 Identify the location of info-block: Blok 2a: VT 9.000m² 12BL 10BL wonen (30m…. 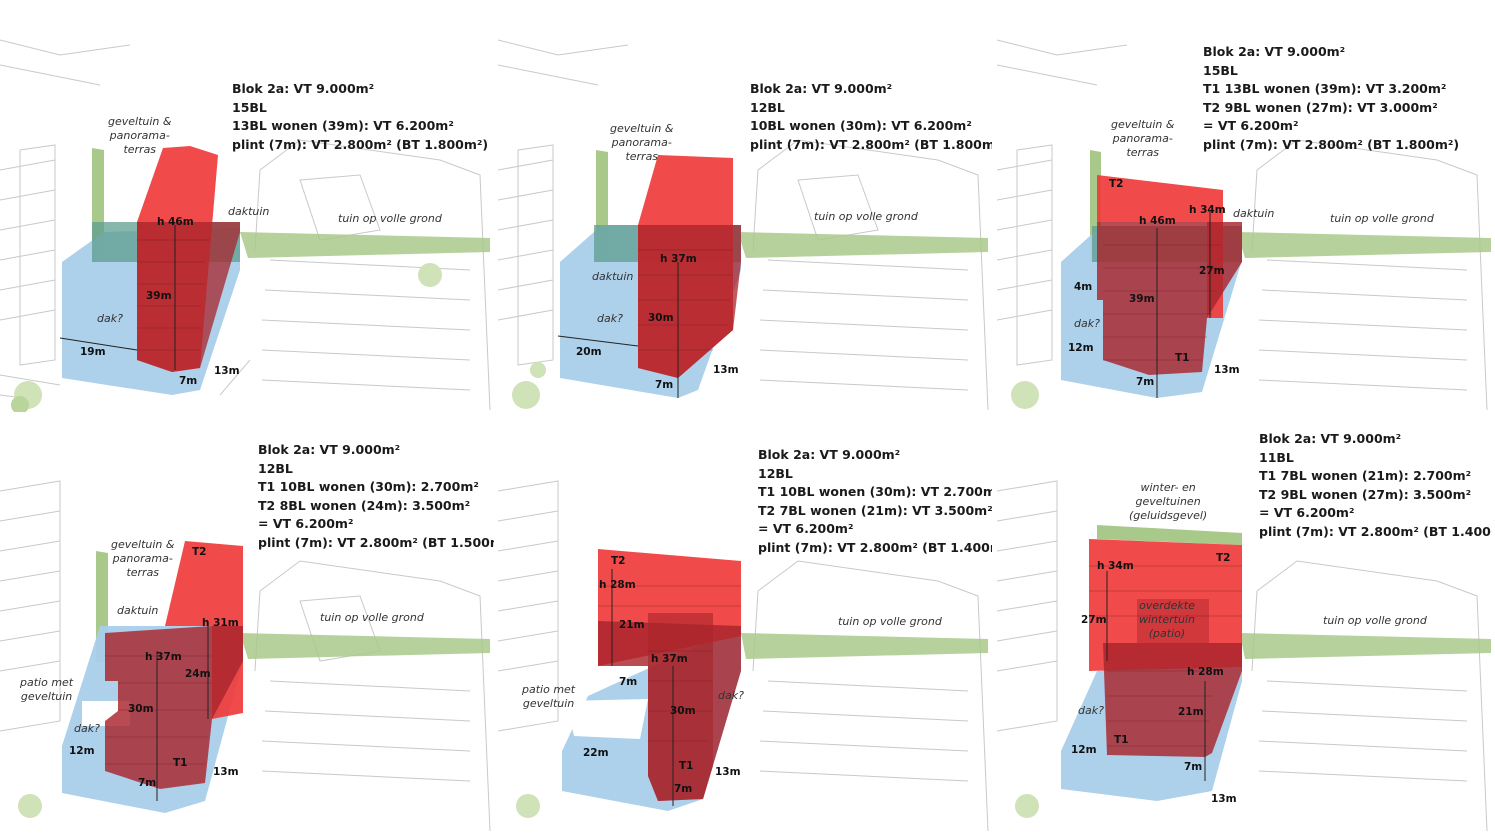
(871, 117).